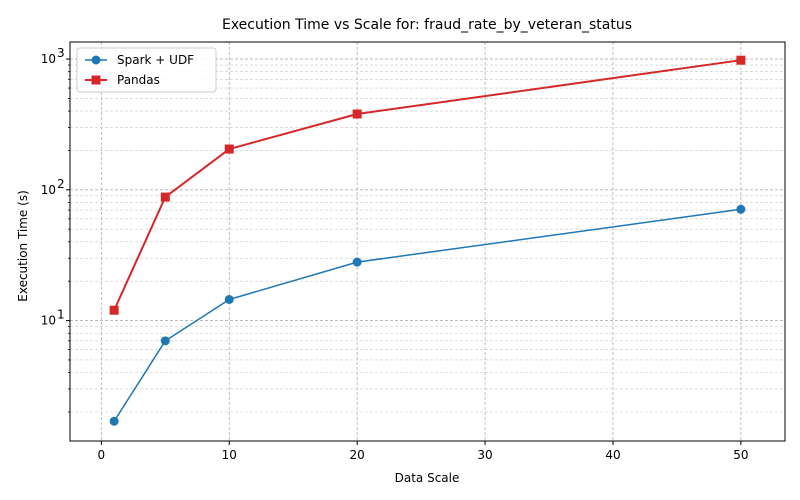 Image resolution: width=800 pixels, height=500 pixels. I want to click on x-tick-label: 40, so click(612, 455).